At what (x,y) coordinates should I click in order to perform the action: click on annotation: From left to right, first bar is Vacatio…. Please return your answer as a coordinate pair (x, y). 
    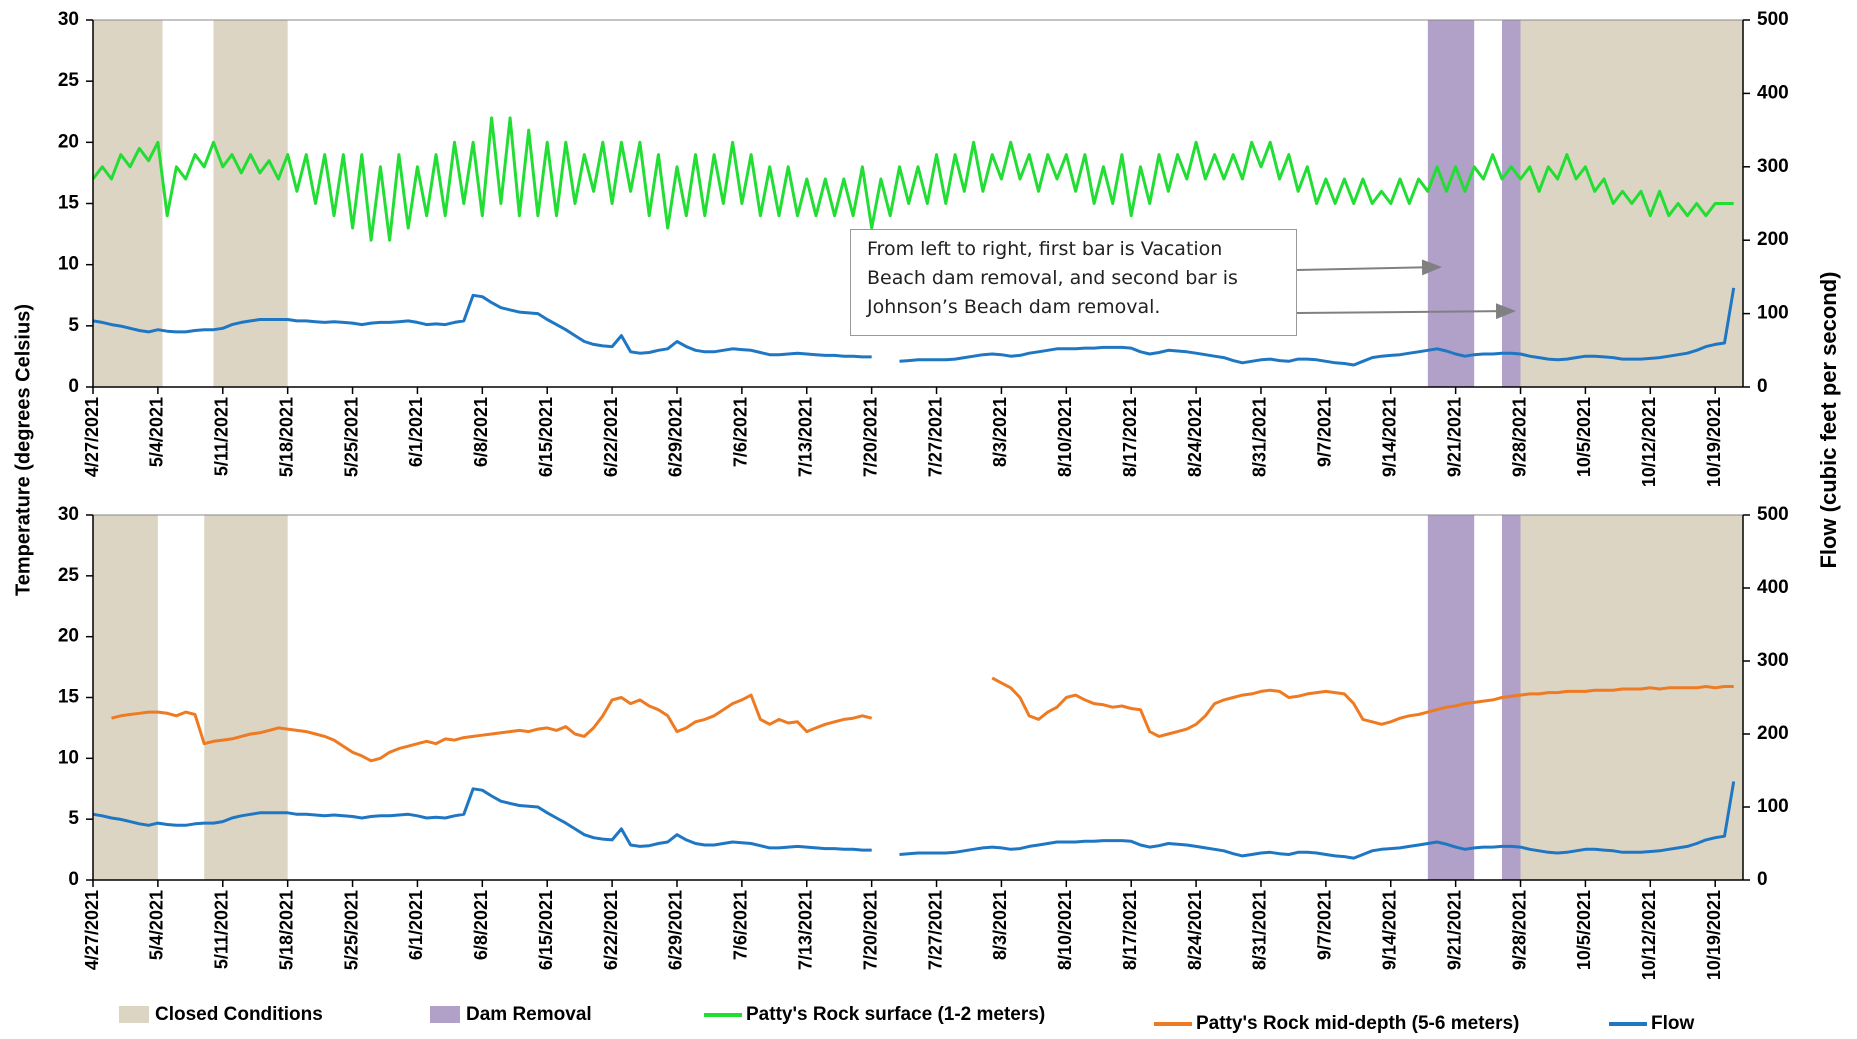
    Looking at the image, I should click on (1073, 282).